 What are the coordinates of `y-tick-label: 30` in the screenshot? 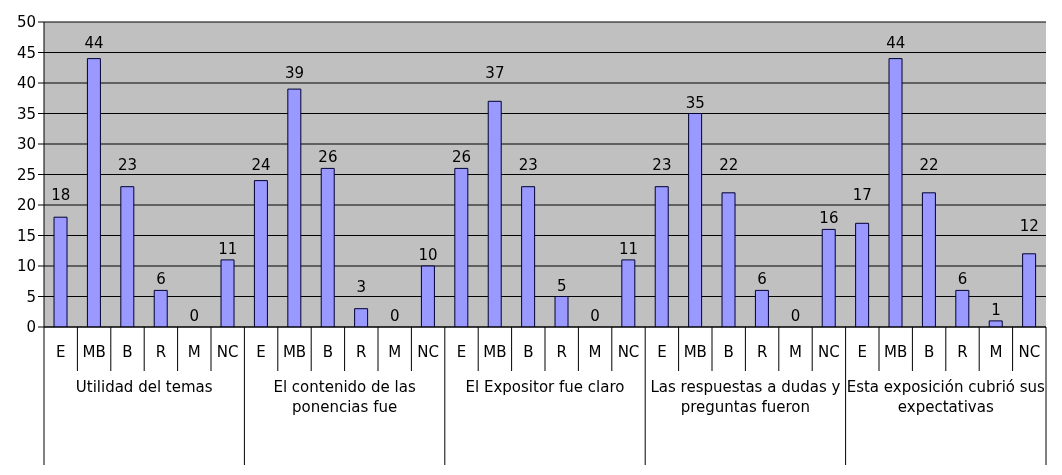 It's located at (26, 144).